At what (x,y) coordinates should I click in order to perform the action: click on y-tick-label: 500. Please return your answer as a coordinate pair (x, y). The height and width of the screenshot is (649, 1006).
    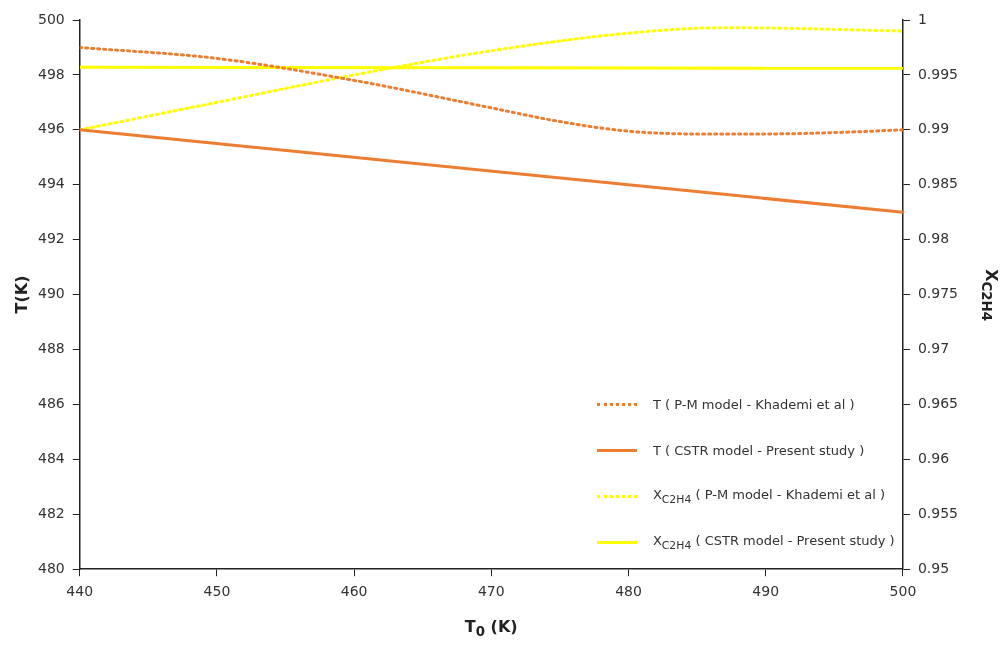
    Looking at the image, I should click on (51, 18).